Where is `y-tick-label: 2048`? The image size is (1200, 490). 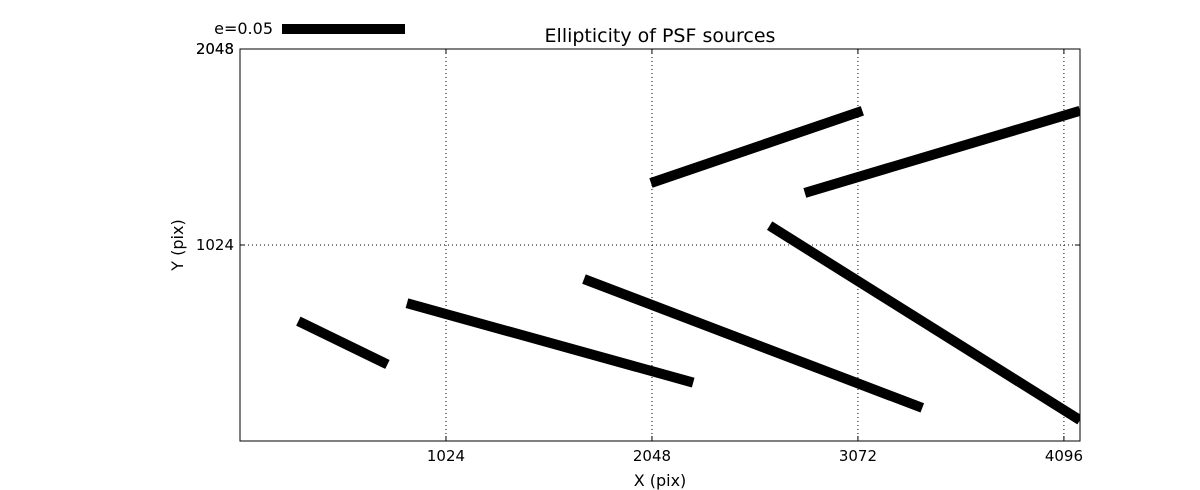
y-tick-label: 2048 is located at coordinates (215, 49).